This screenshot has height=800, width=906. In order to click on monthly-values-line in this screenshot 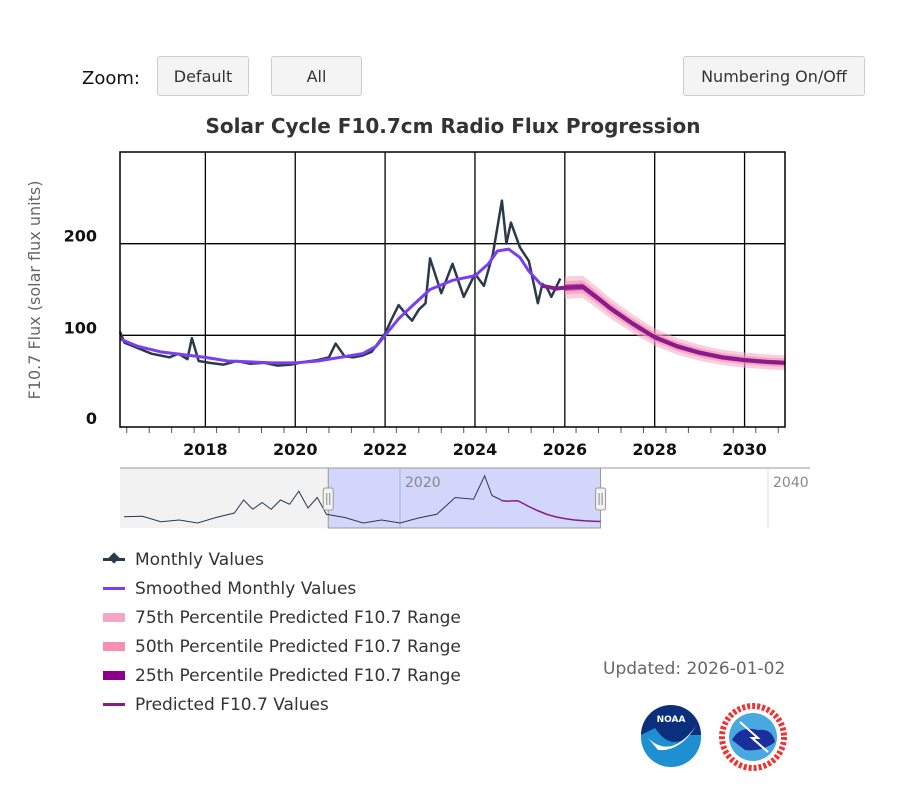, I will do `click(340, 283)`.